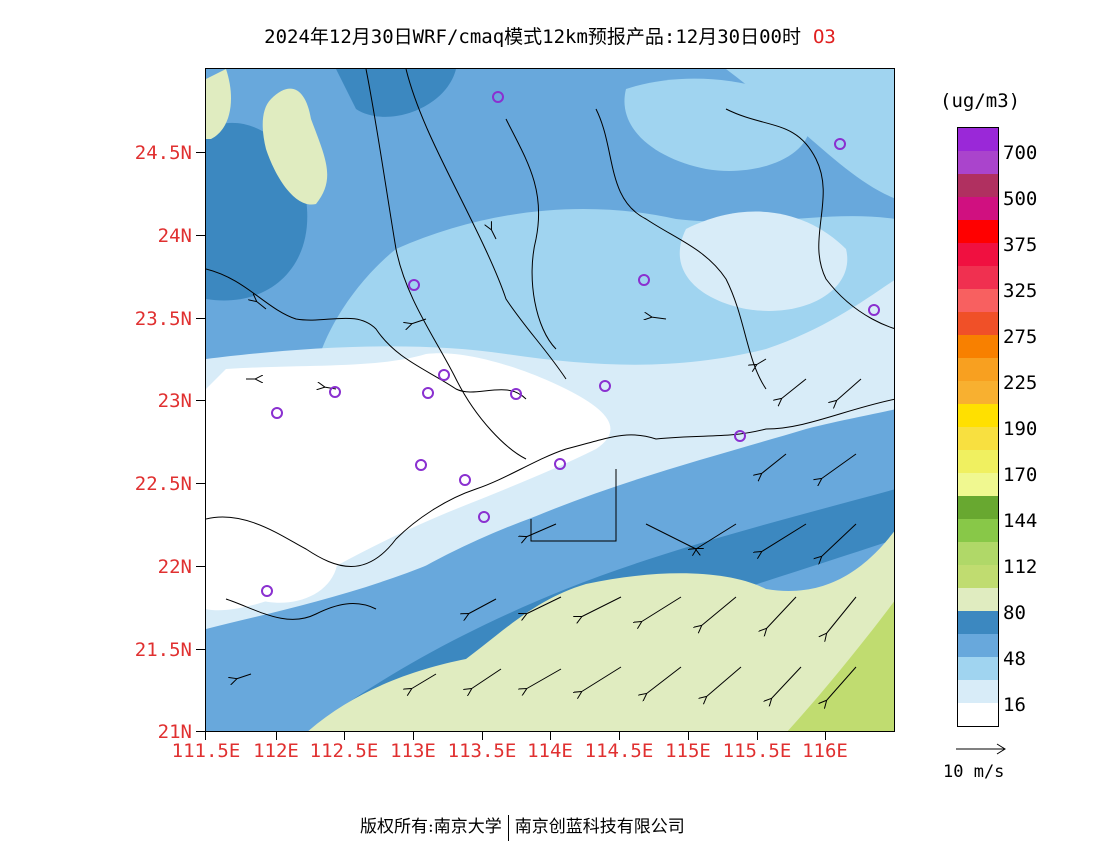 The width and height of the screenshot is (1100, 850). I want to click on legend-label: 325, so click(1020, 291).